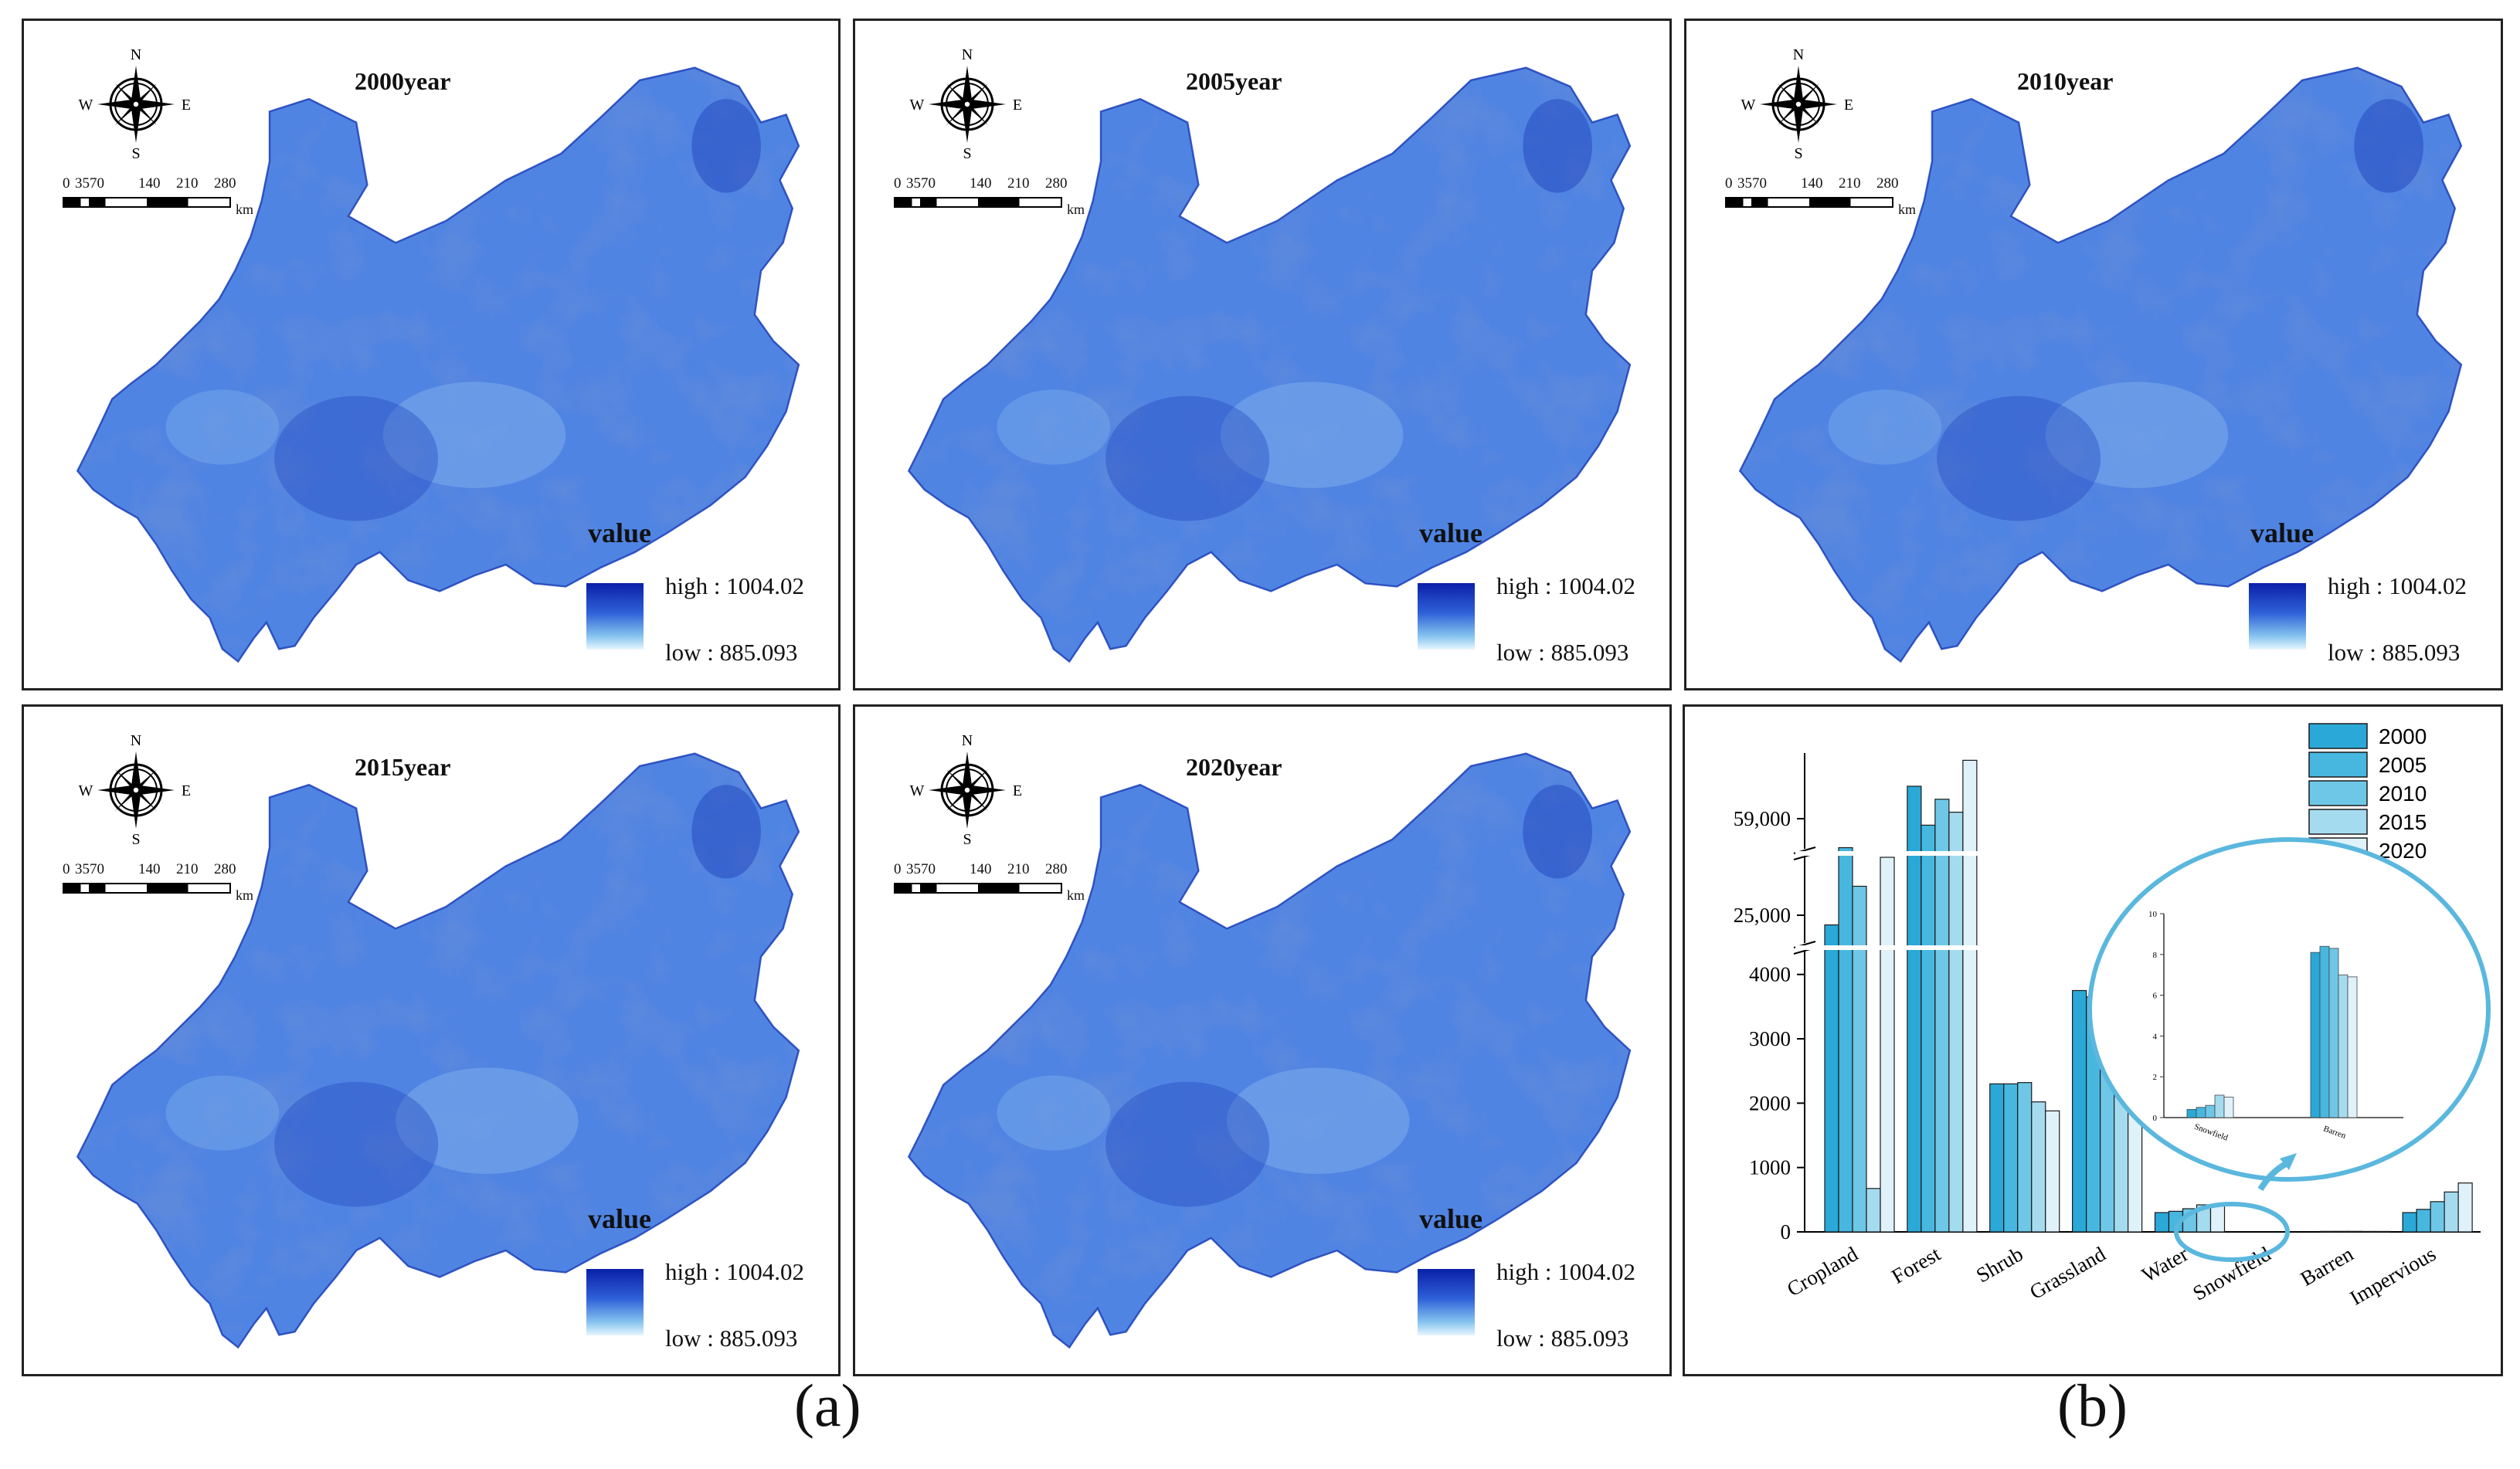 This screenshot has height=1469, width=2520. Describe the element at coordinates (2092, 1405) in the screenshot. I see `panel-label-b: (b)` at that location.